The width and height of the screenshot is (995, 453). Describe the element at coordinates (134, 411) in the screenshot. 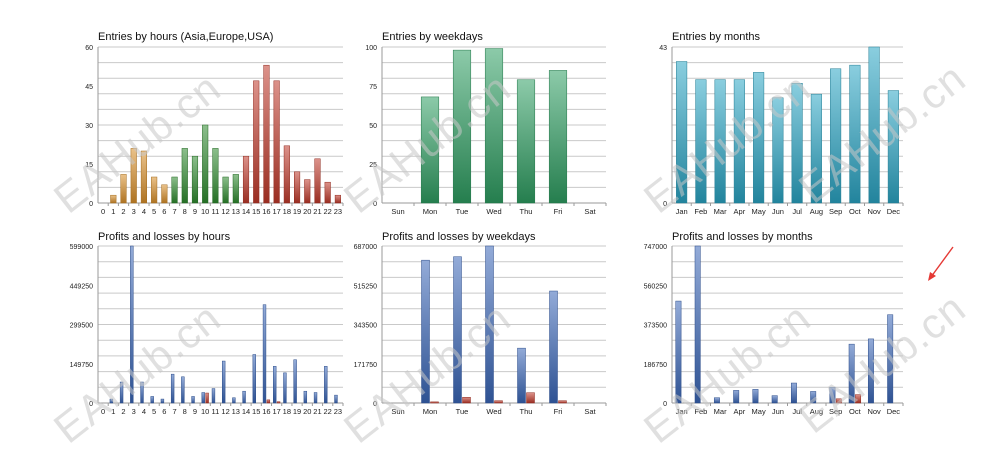

I see `x-tick-label: 3` at that location.